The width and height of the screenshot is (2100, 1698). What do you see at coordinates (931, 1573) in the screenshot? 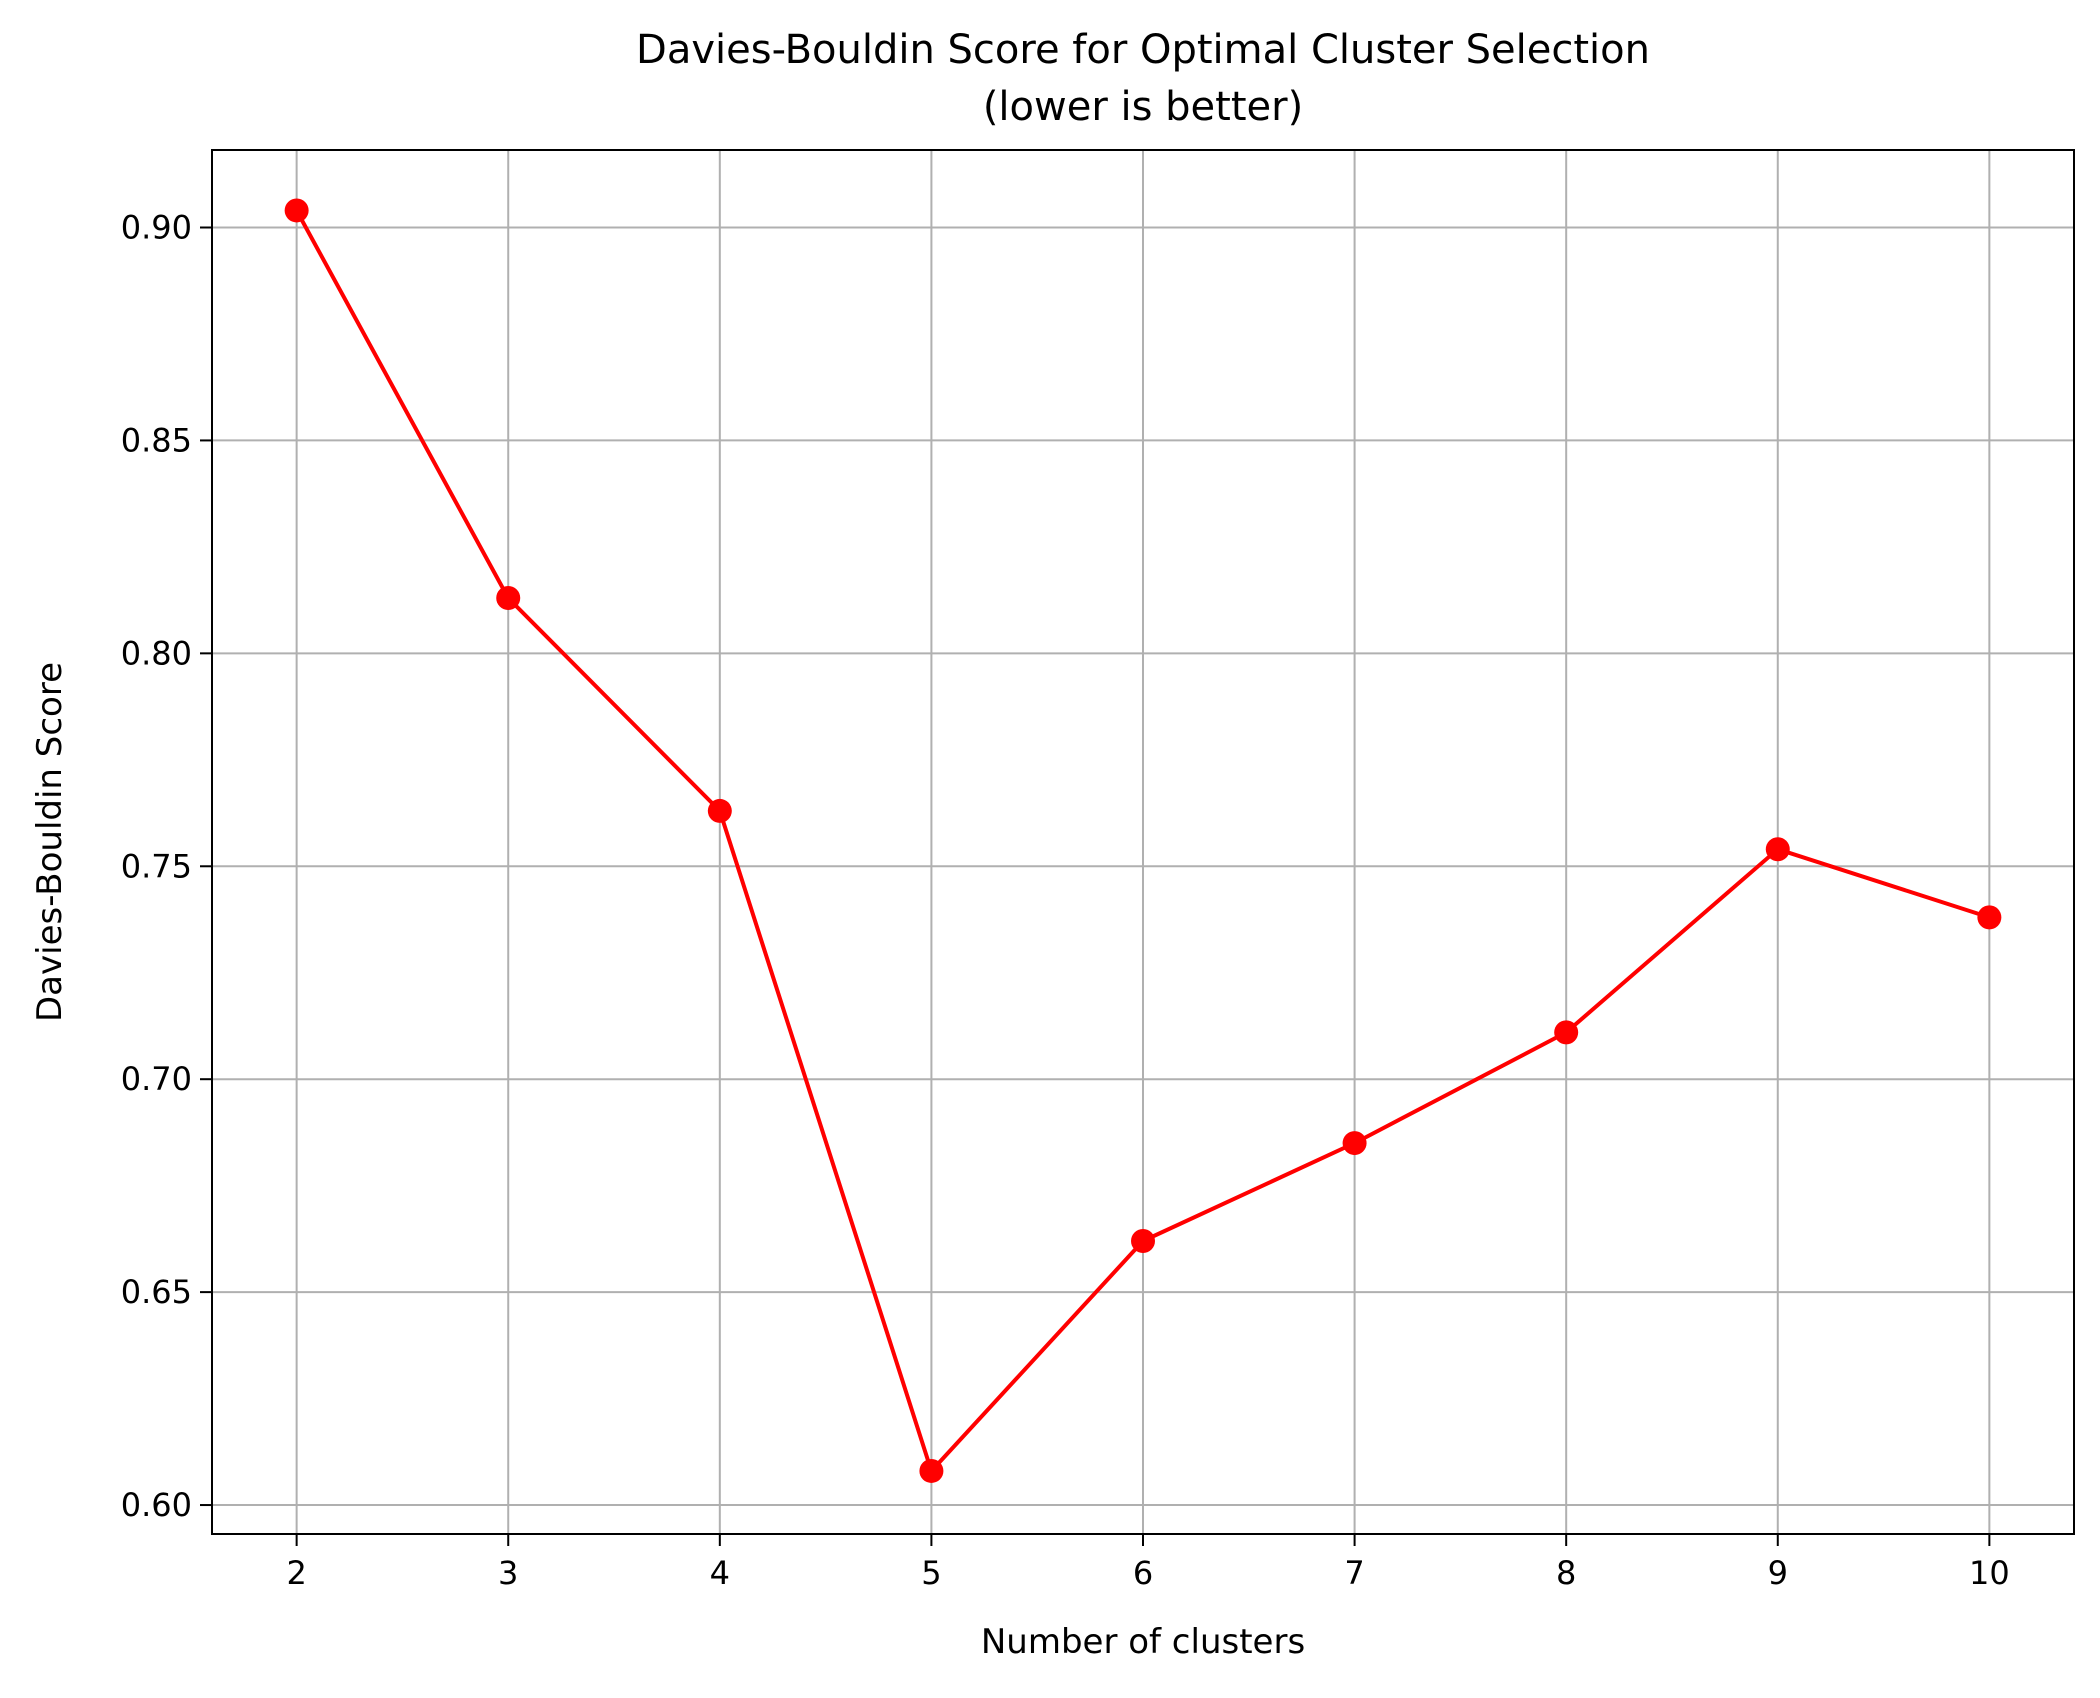
I see `x-tick-label: 5` at bounding box center [931, 1573].